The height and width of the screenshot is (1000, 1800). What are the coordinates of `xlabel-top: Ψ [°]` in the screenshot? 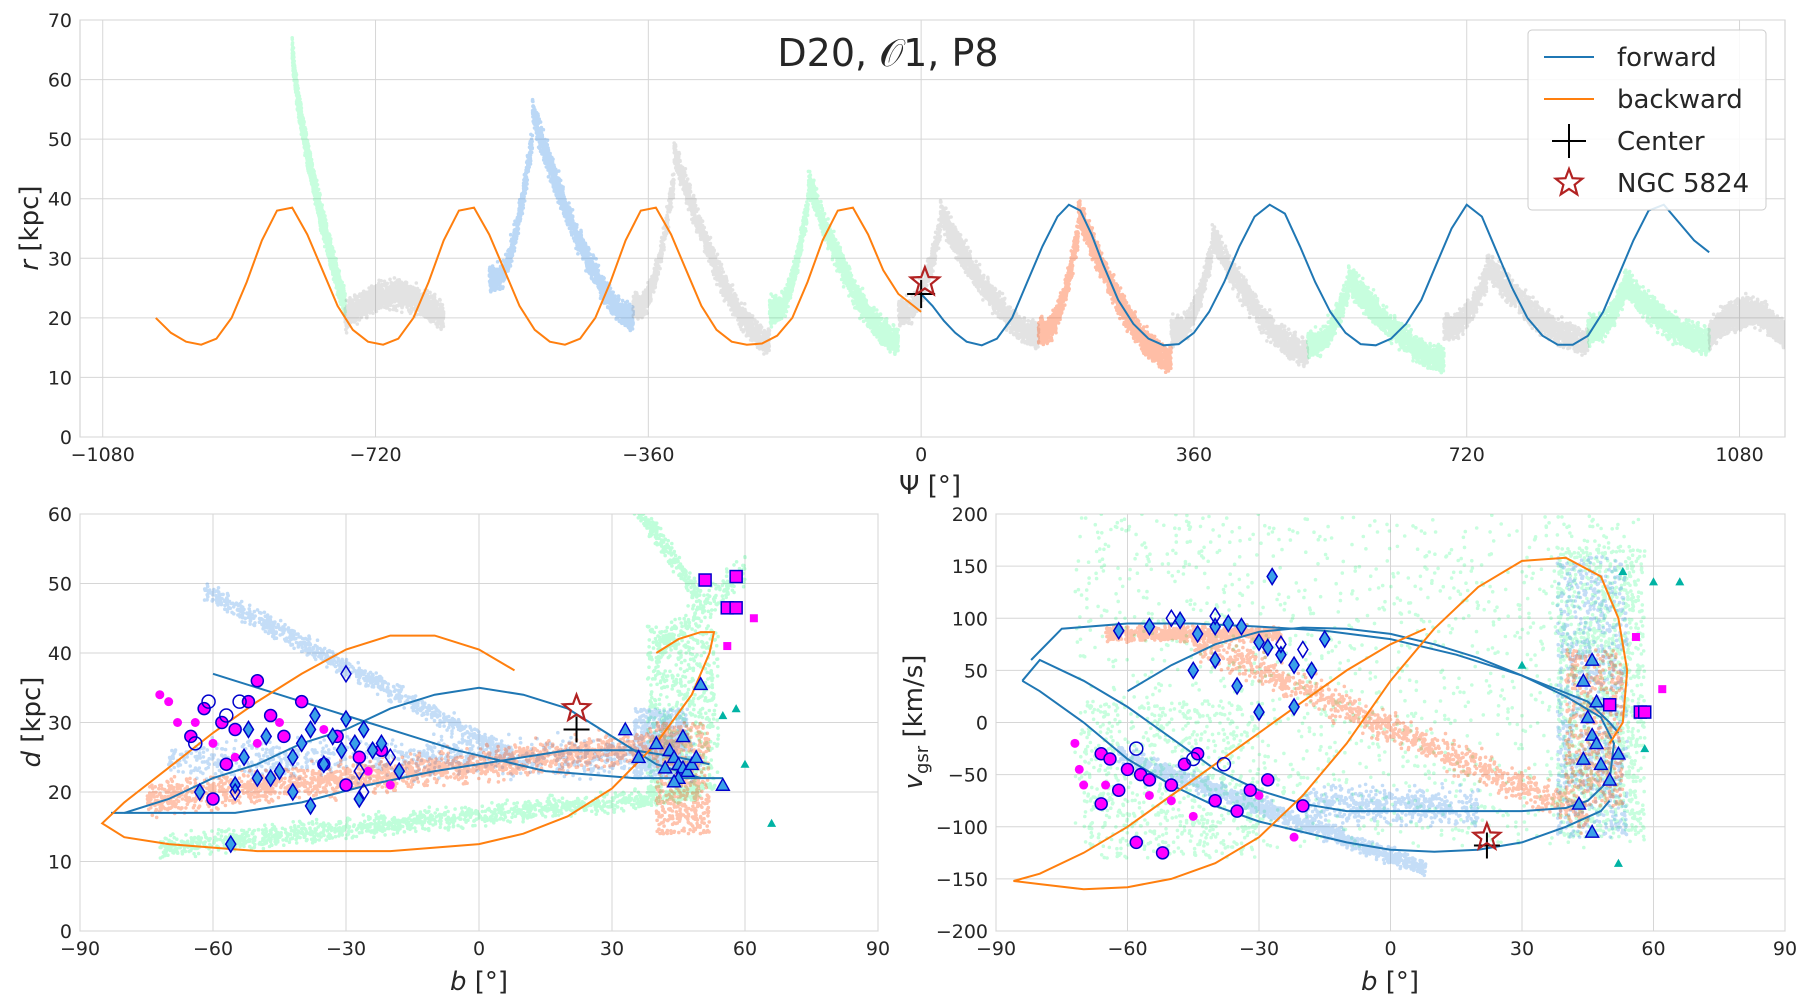 It's located at (930, 486).